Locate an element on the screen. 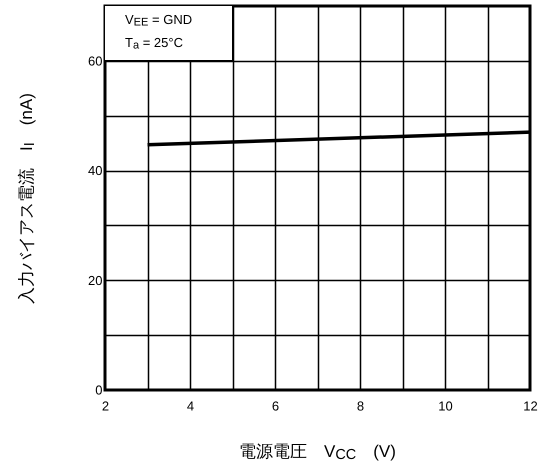  x-tick-label: 6 is located at coordinates (276, 406).